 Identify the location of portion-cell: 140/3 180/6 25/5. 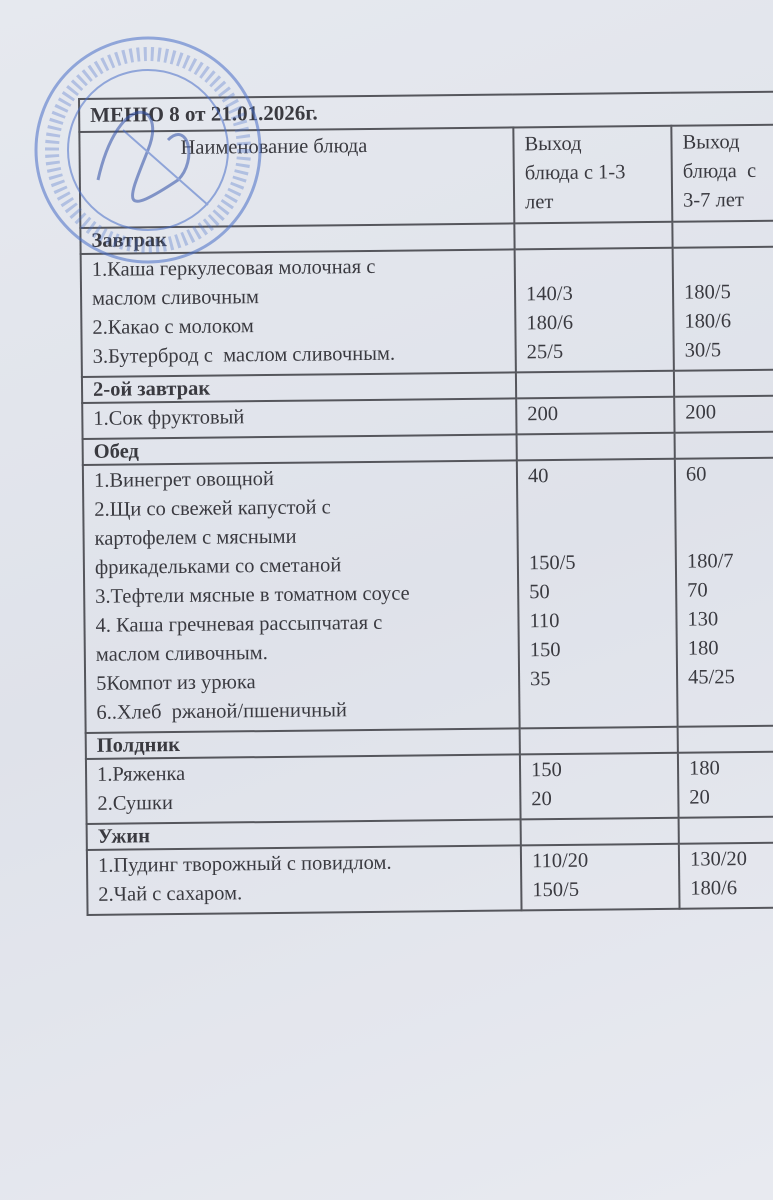
(594, 310).